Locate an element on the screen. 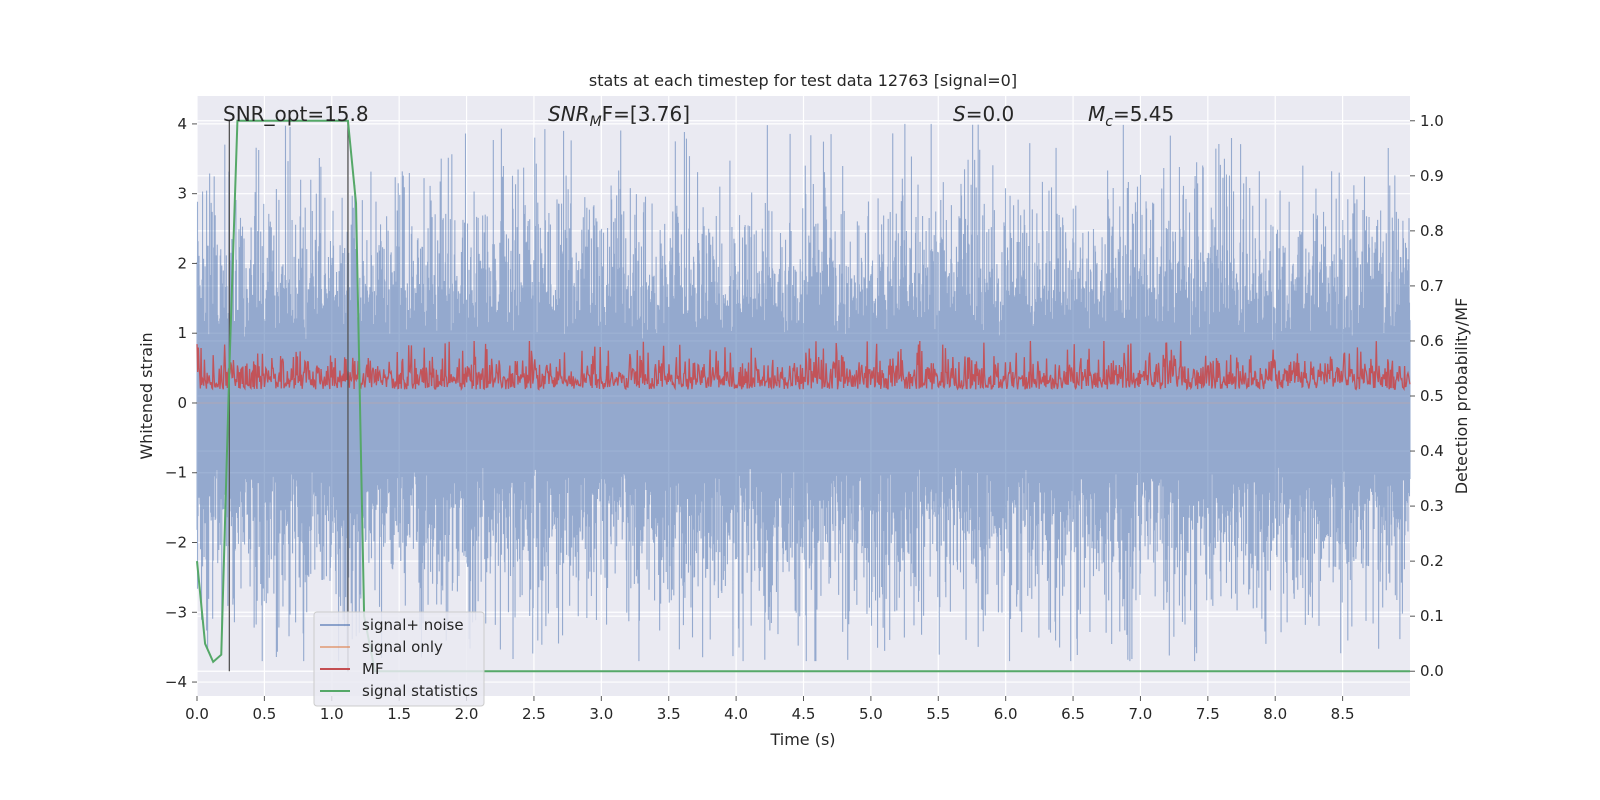 This screenshot has width=1600, height=800. x-tick-label: 1.5 is located at coordinates (399, 714).